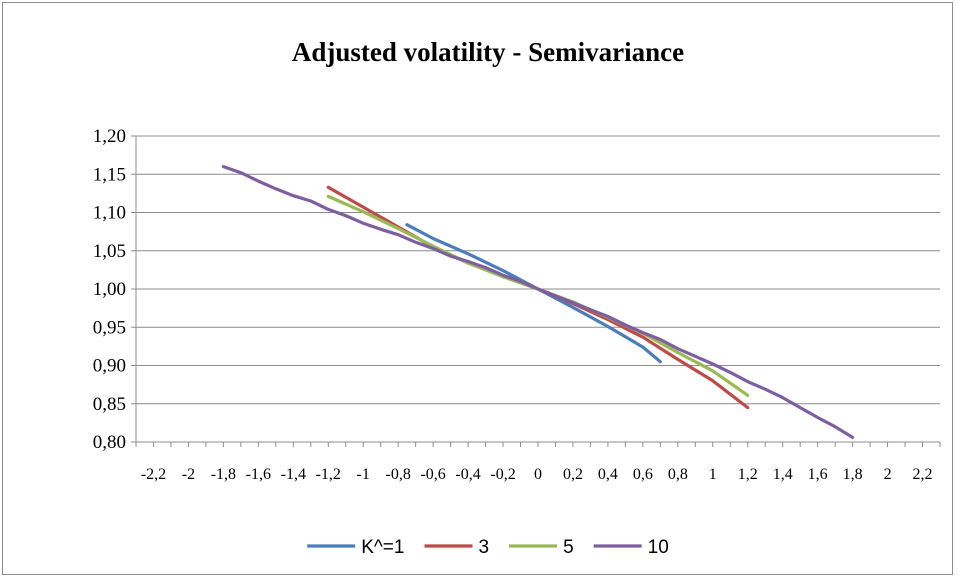  What do you see at coordinates (188, 474) in the screenshot?
I see `x-tick-label: -2` at bounding box center [188, 474].